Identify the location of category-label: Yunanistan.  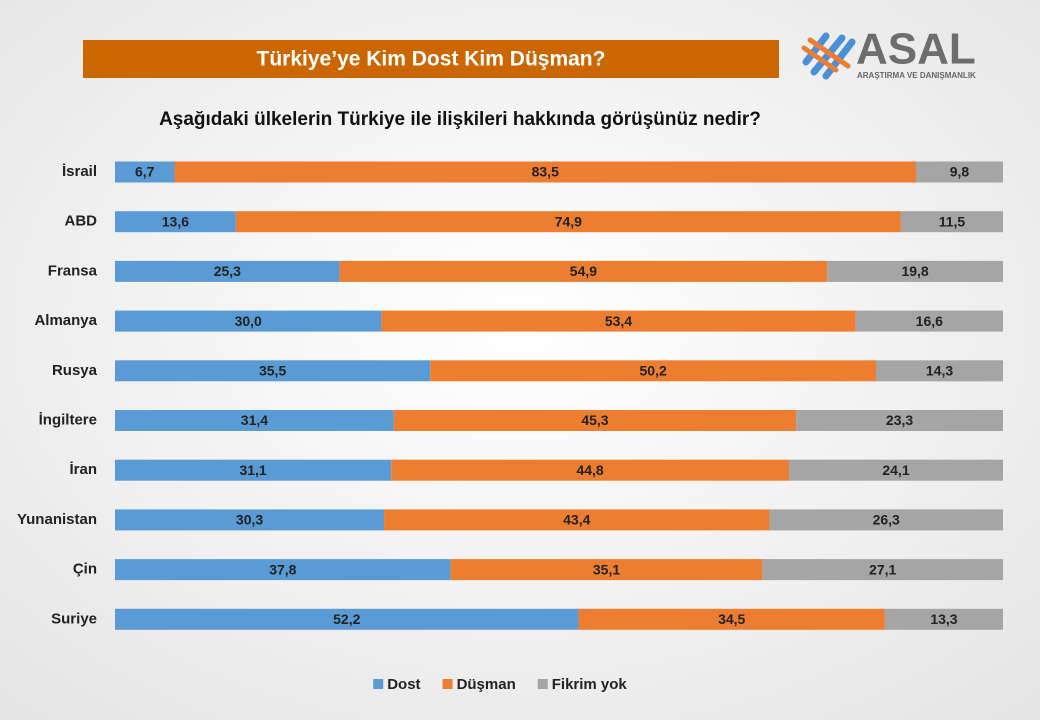
(57, 519).